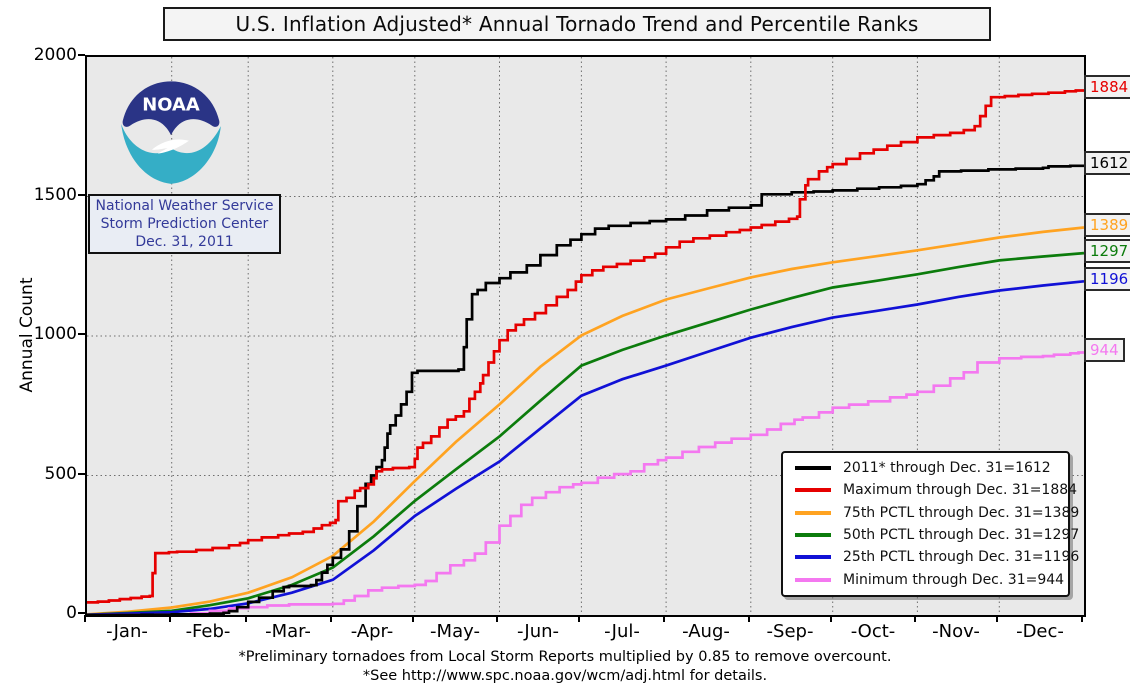 The height and width of the screenshot is (700, 1130). I want to click on info-box-line2: Storm Prediction Center, so click(184, 224).